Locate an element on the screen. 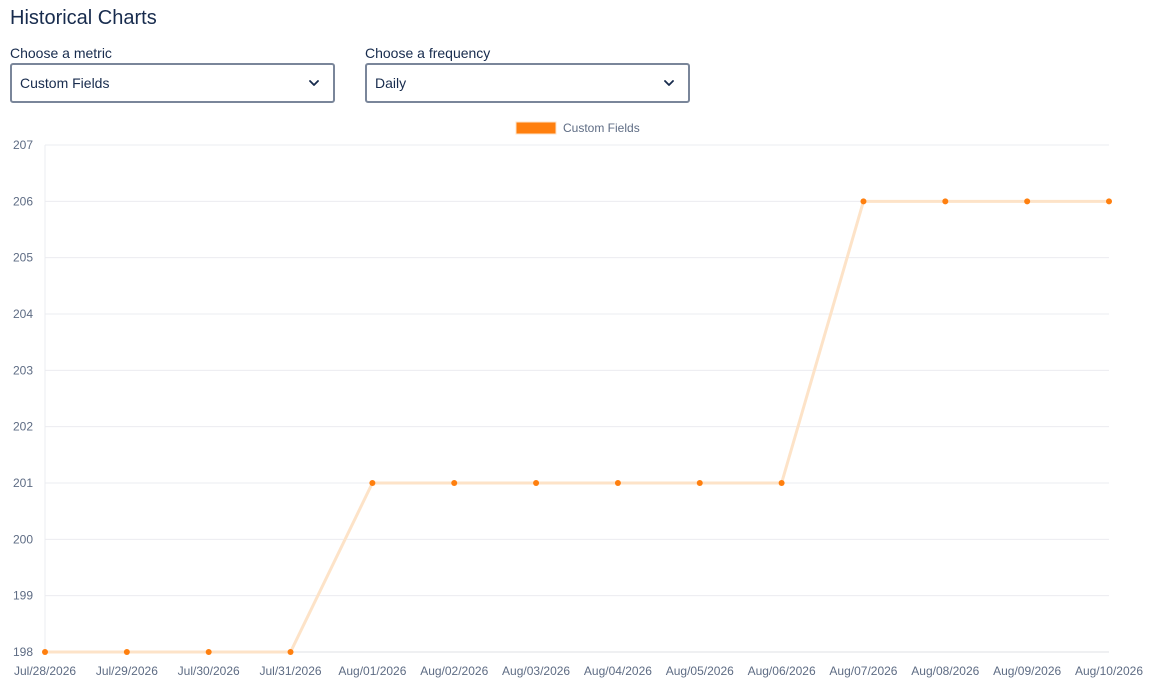 Image resolution: width=1154 pixels, height=689 pixels. page-title: Historical Charts is located at coordinates (83, 18).